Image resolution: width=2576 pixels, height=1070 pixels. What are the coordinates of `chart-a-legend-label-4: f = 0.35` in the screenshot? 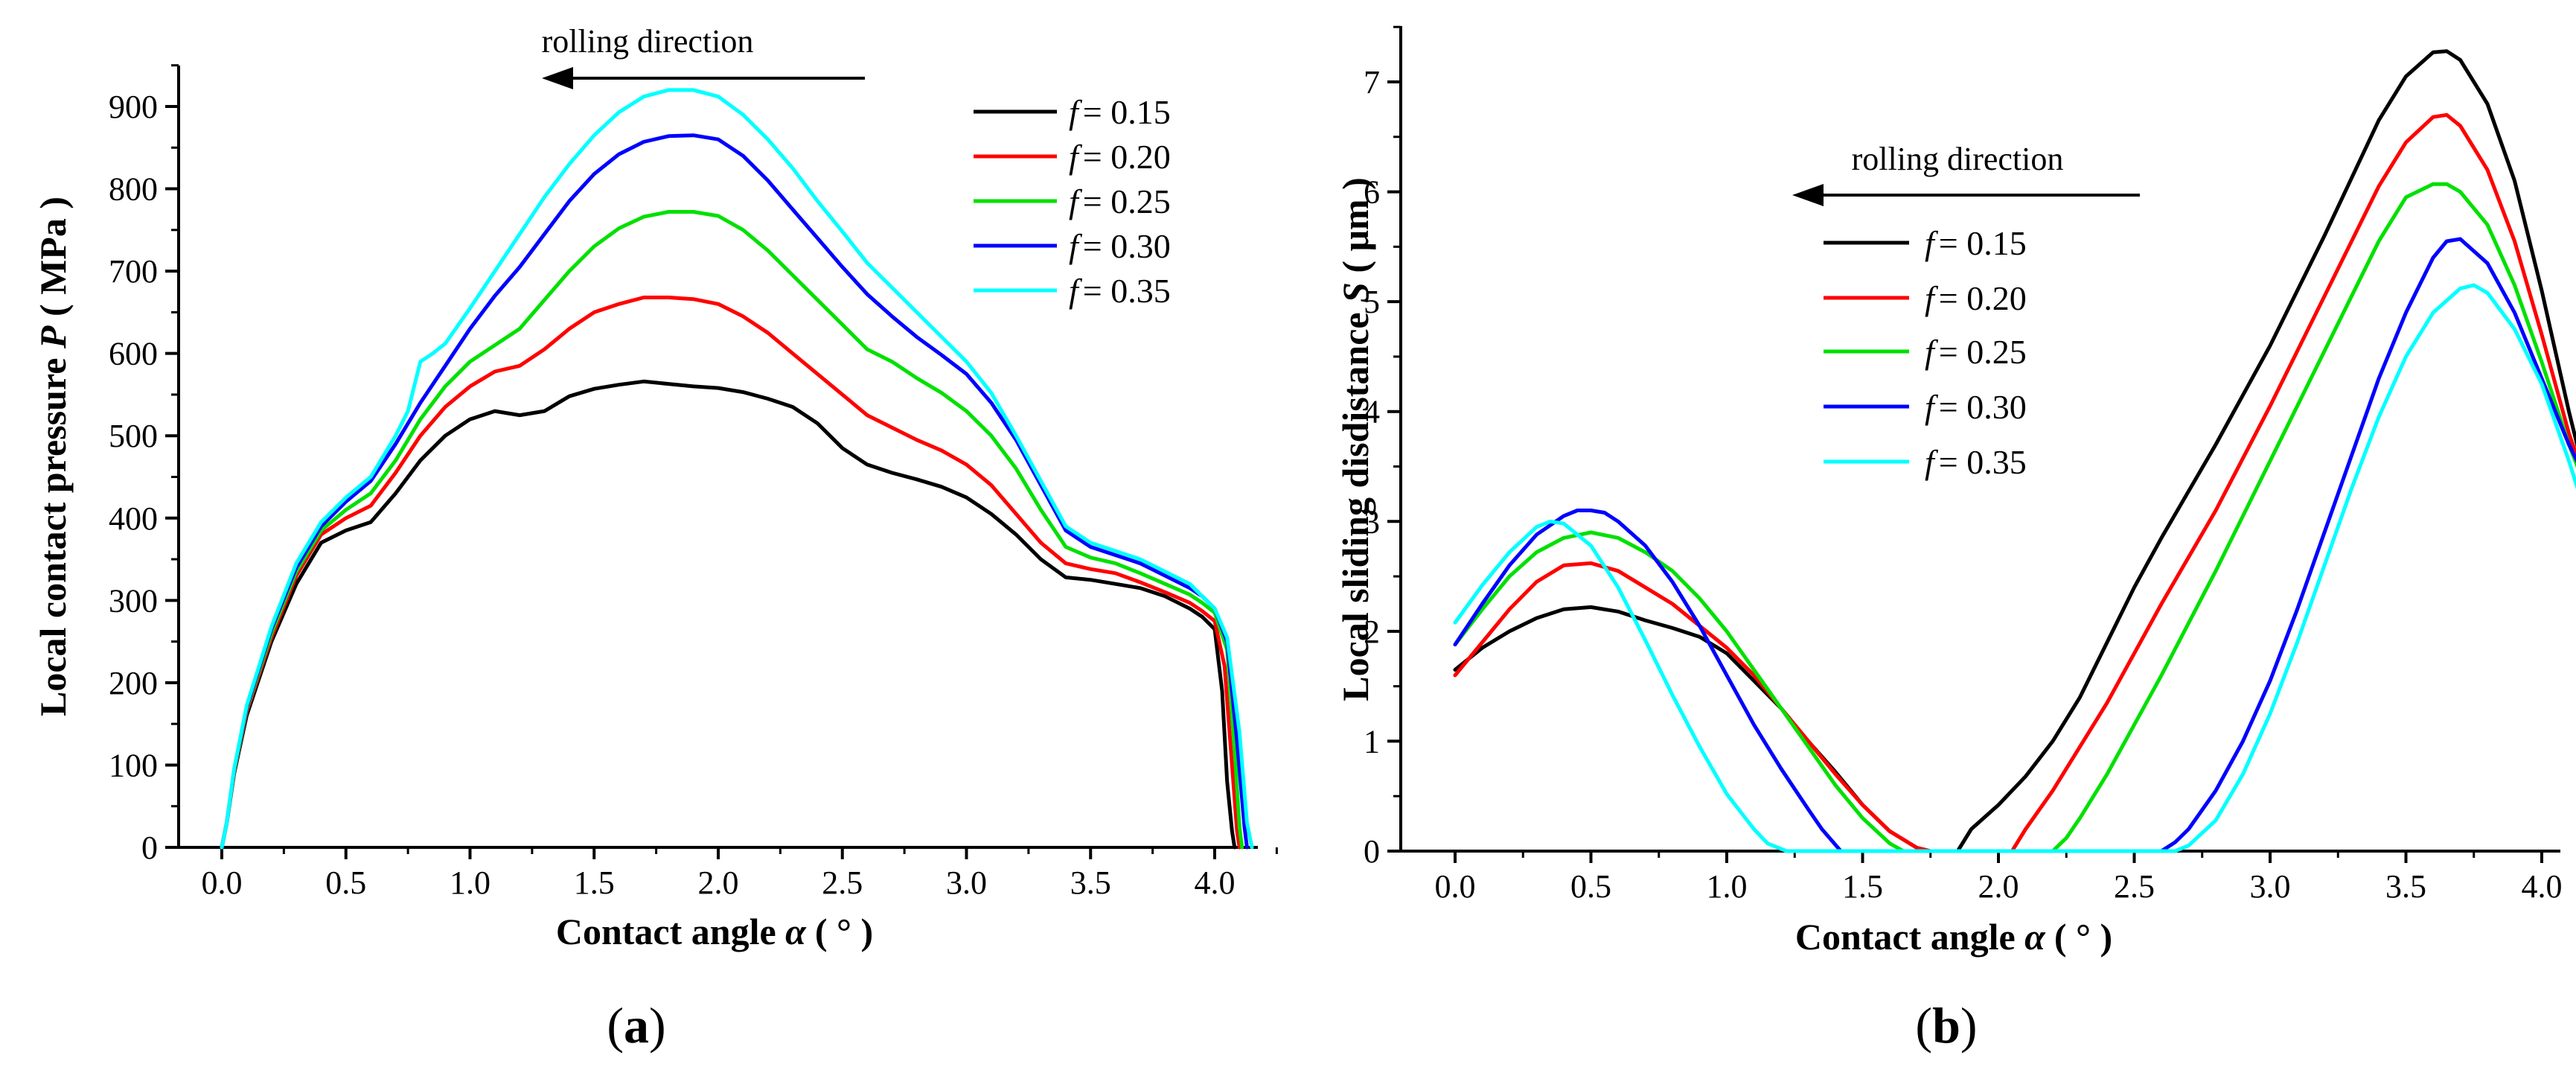 It's located at (1120, 291).